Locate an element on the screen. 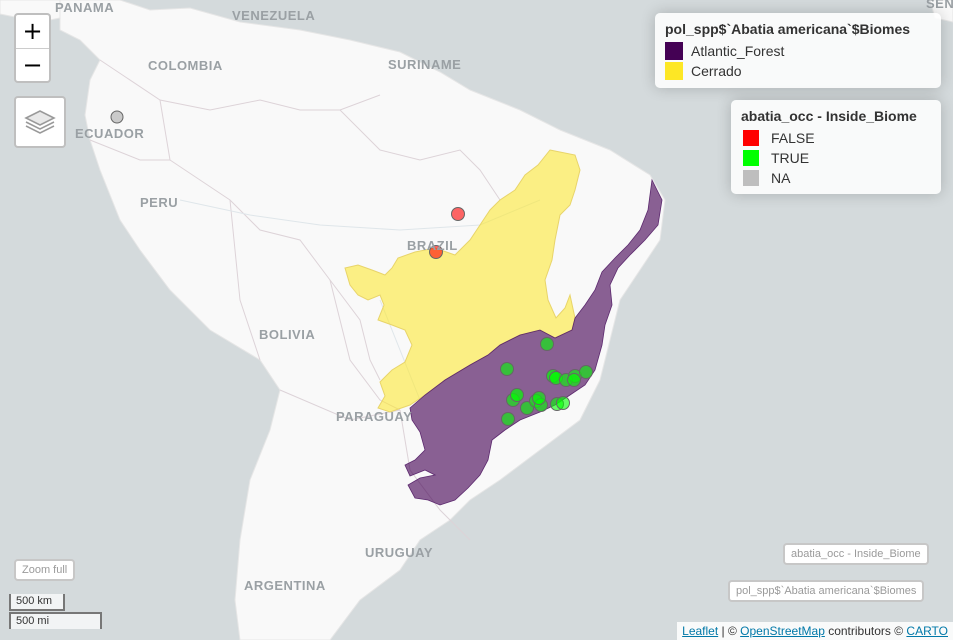  biome-atlantic-forest is located at coordinates (533, 342).